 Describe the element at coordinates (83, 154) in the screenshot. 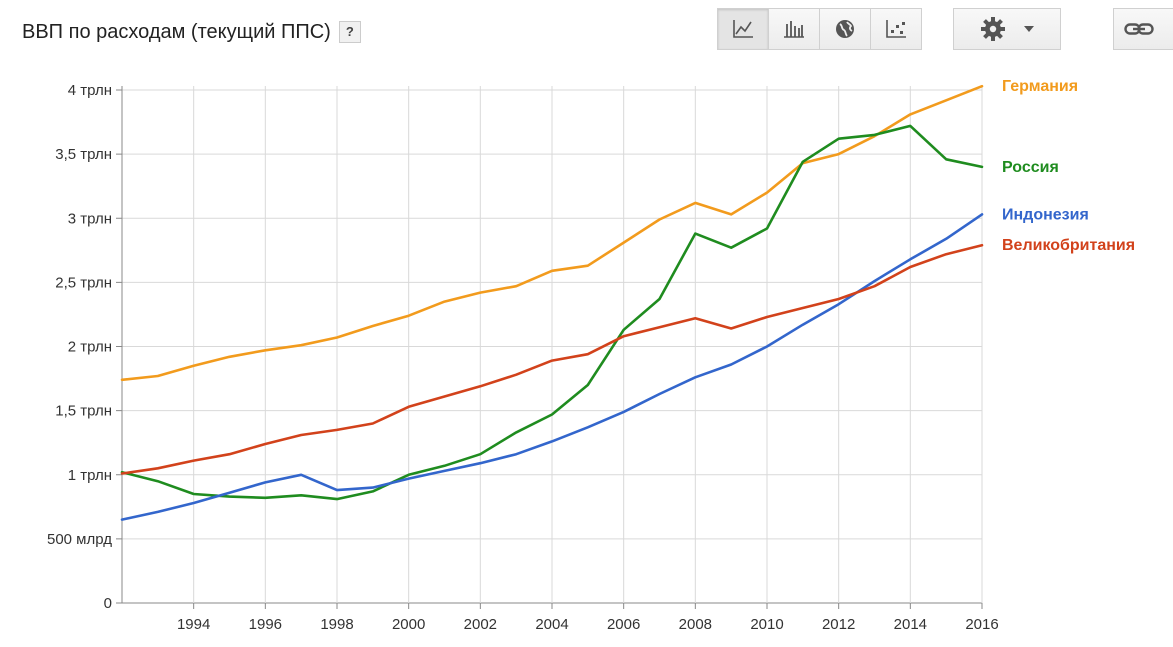

I see `y-tick-label: 3,5 трлн` at that location.